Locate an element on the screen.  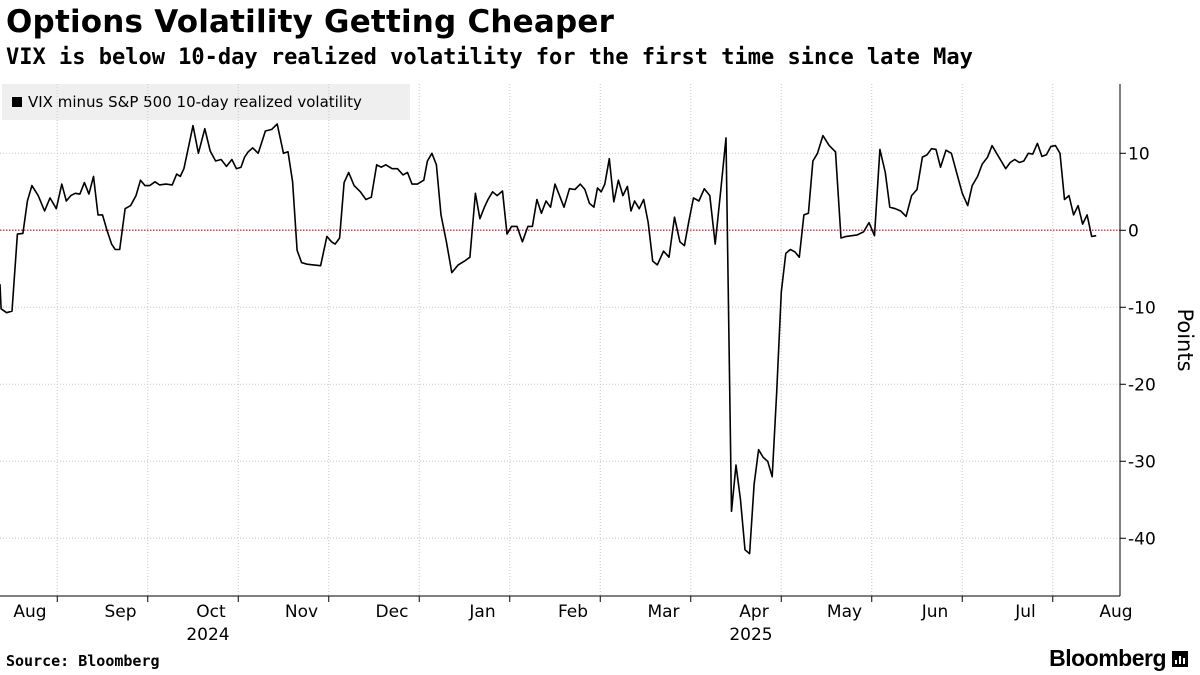
y-tick-label: 0 is located at coordinates (1133, 231).